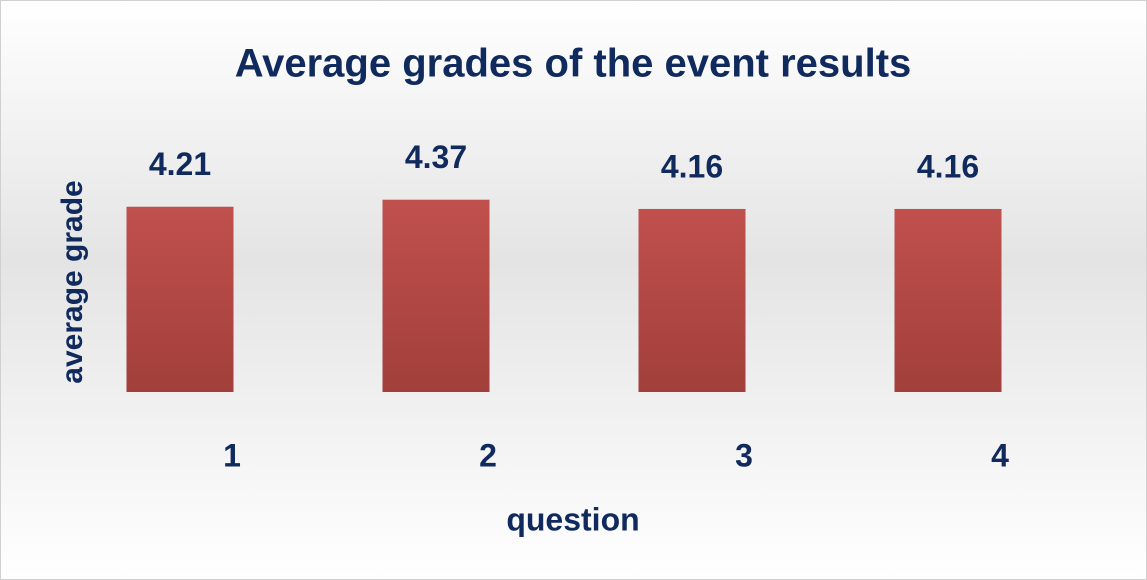  Describe the element at coordinates (72, 281) in the screenshot. I see `y-axis-label: average grade` at that location.